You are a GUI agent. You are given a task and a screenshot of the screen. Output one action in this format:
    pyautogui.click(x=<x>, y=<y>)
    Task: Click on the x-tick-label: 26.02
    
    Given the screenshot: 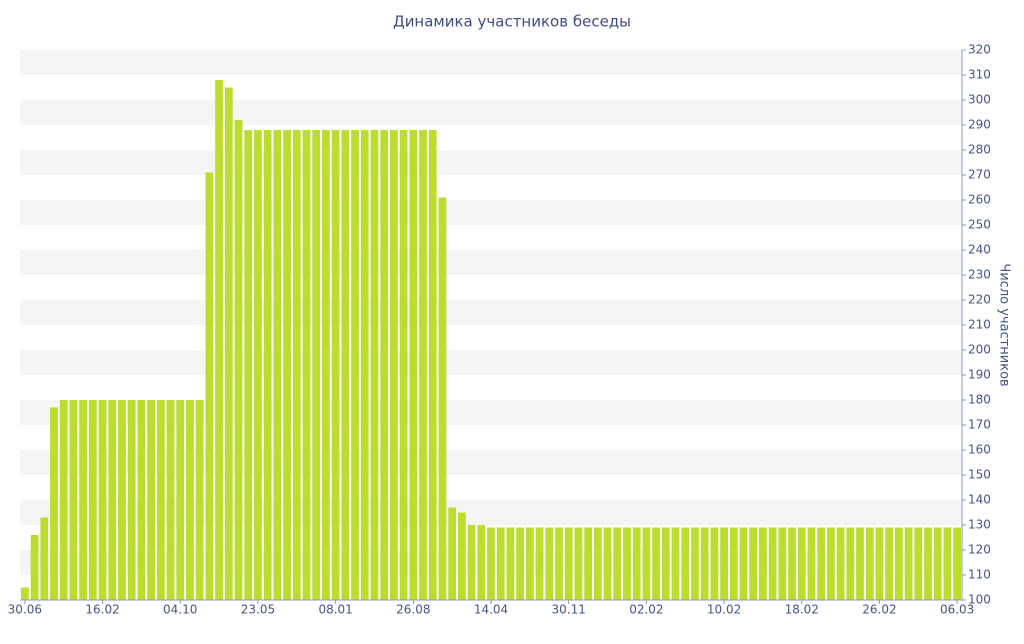 What is the action you would take?
    pyautogui.click(x=879, y=610)
    